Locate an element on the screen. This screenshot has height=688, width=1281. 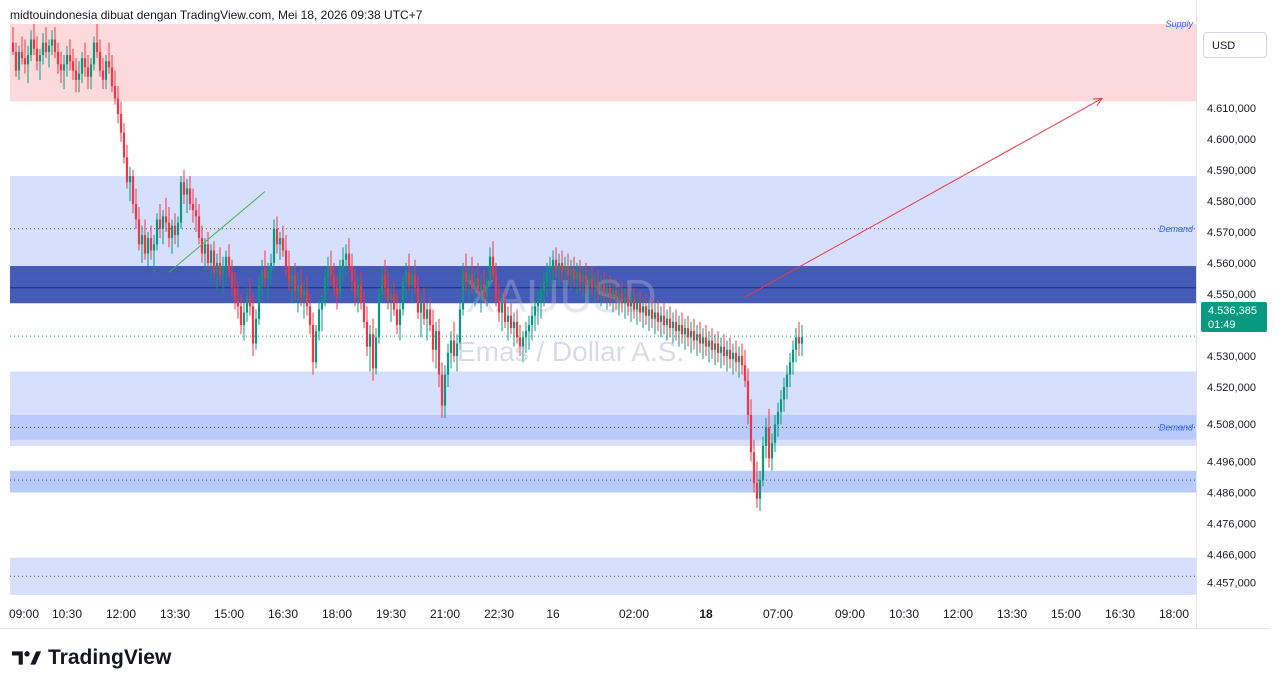
price-axis-divider is located at coordinates (1196, 314).